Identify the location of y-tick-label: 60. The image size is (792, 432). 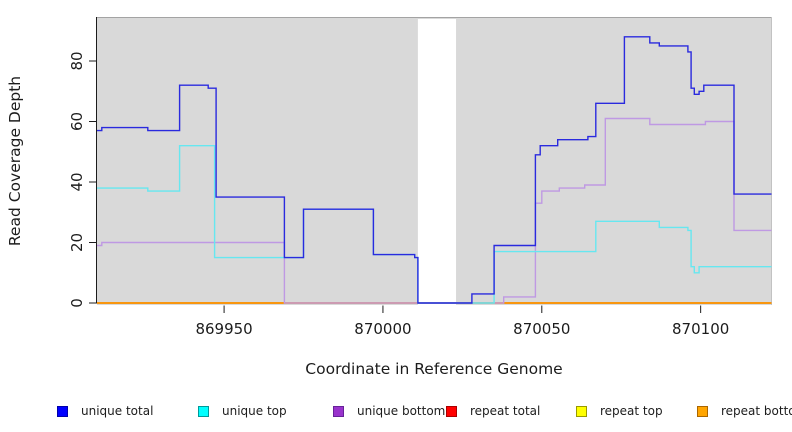
(77, 121).